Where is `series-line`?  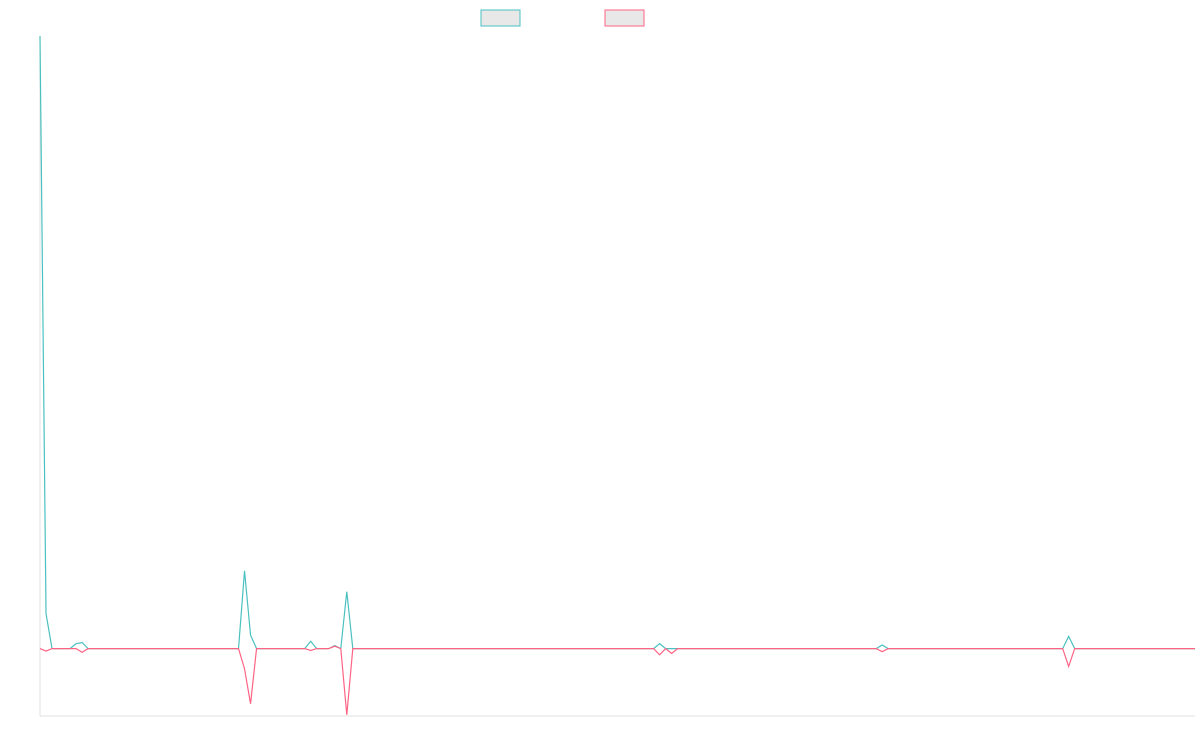 series-line is located at coordinates (617, 680).